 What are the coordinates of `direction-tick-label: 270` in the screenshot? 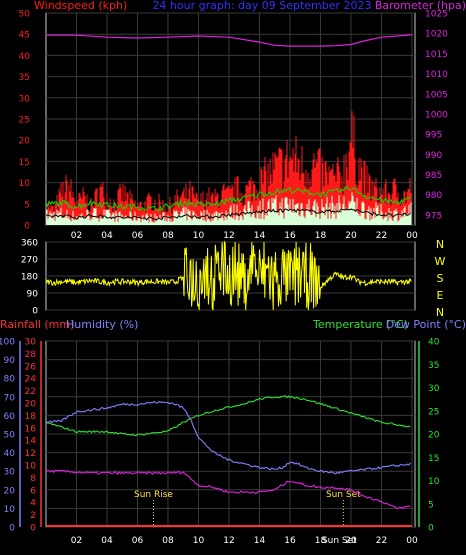 It's located at (29, 261).